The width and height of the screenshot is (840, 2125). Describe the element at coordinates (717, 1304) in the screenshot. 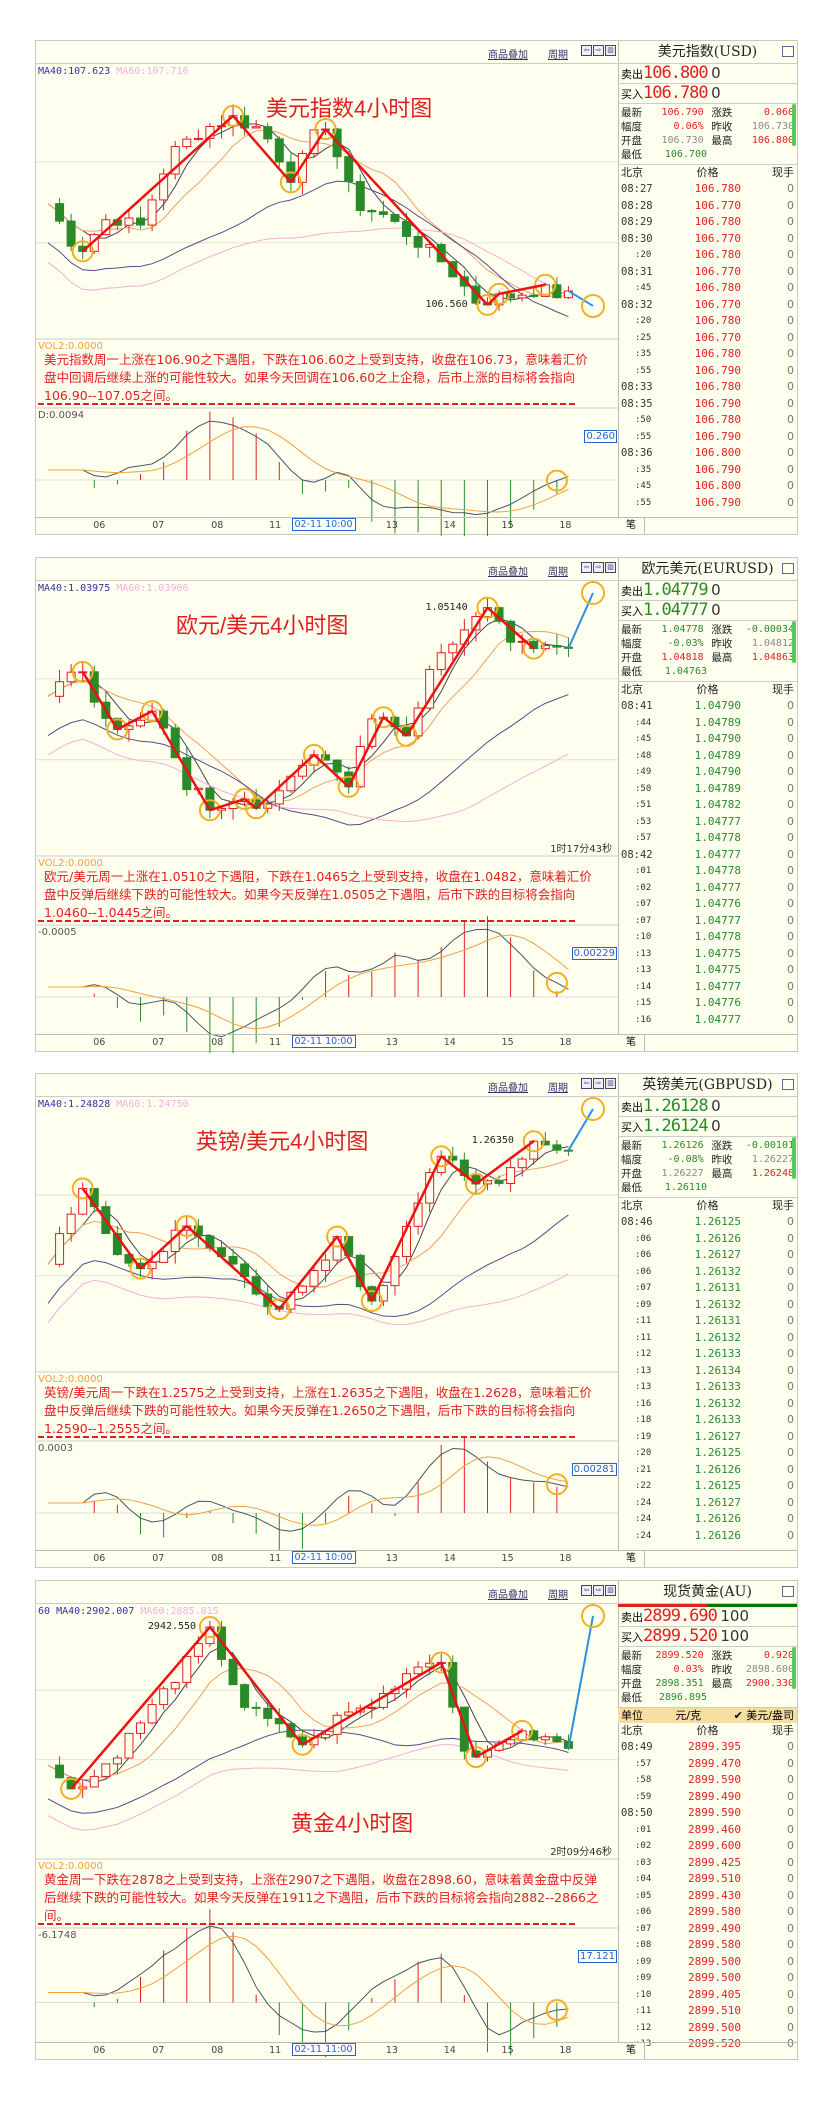

I see `tick-price: 1.26132` at that location.